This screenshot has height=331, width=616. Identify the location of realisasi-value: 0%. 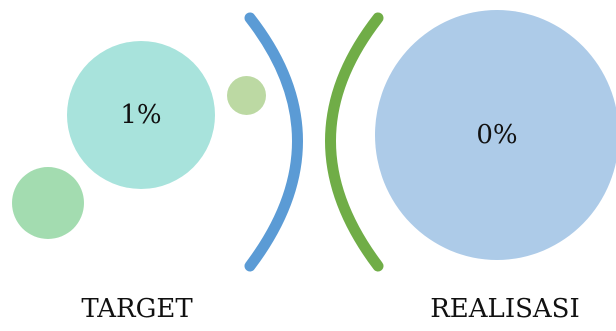
(497, 135).